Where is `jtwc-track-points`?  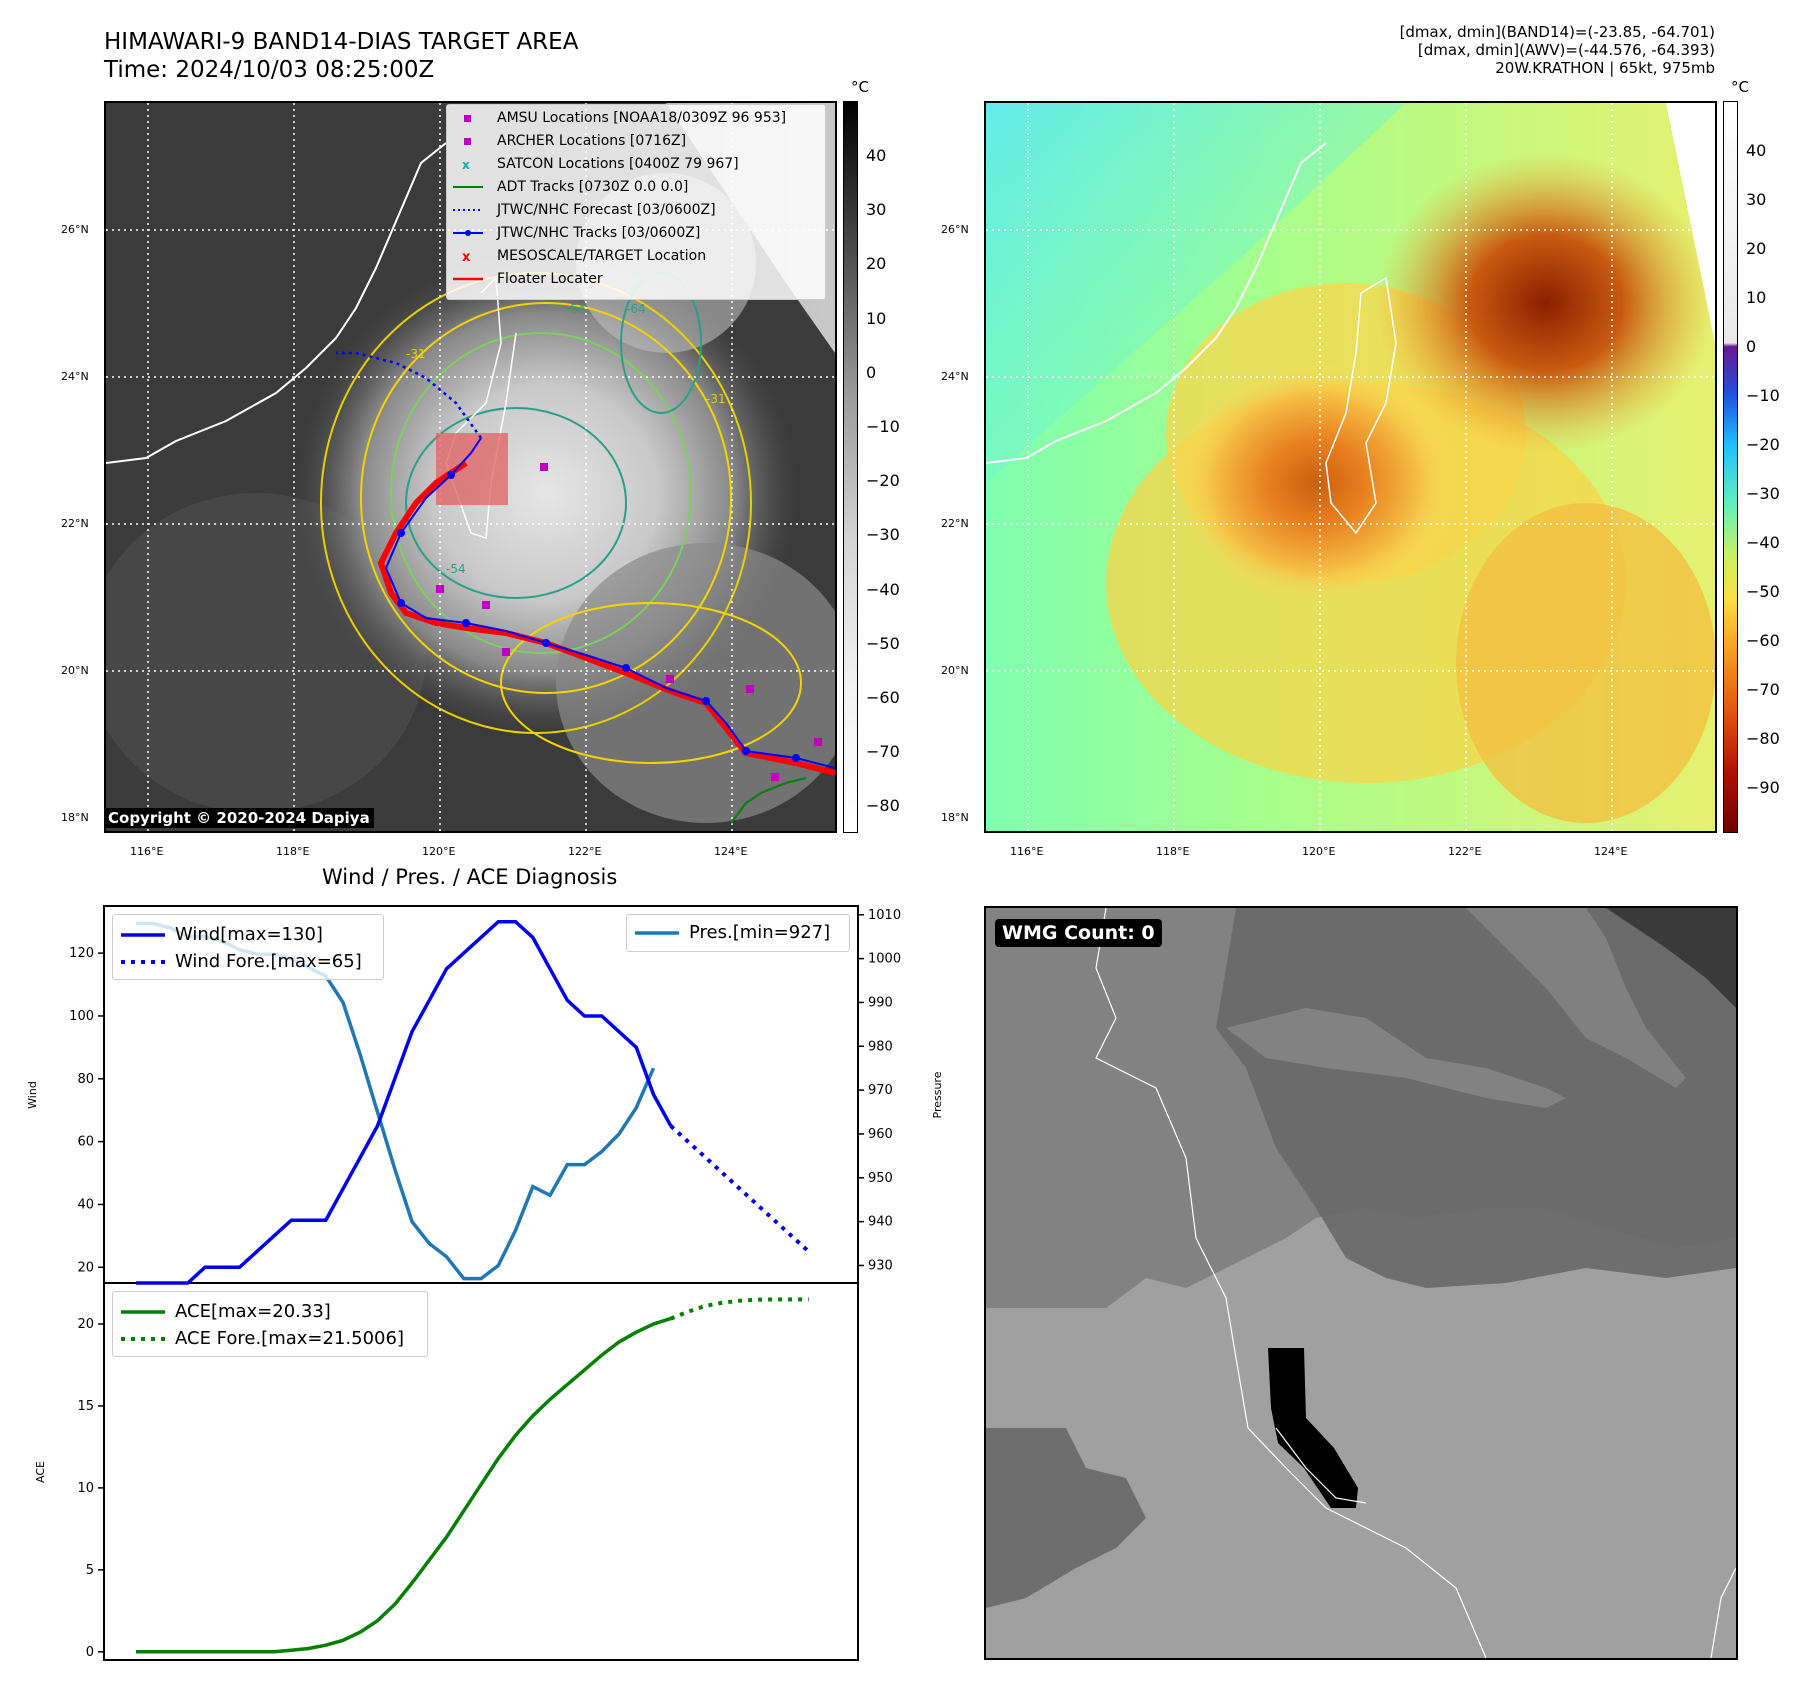
jtwc-track-points is located at coordinates (598, 616).